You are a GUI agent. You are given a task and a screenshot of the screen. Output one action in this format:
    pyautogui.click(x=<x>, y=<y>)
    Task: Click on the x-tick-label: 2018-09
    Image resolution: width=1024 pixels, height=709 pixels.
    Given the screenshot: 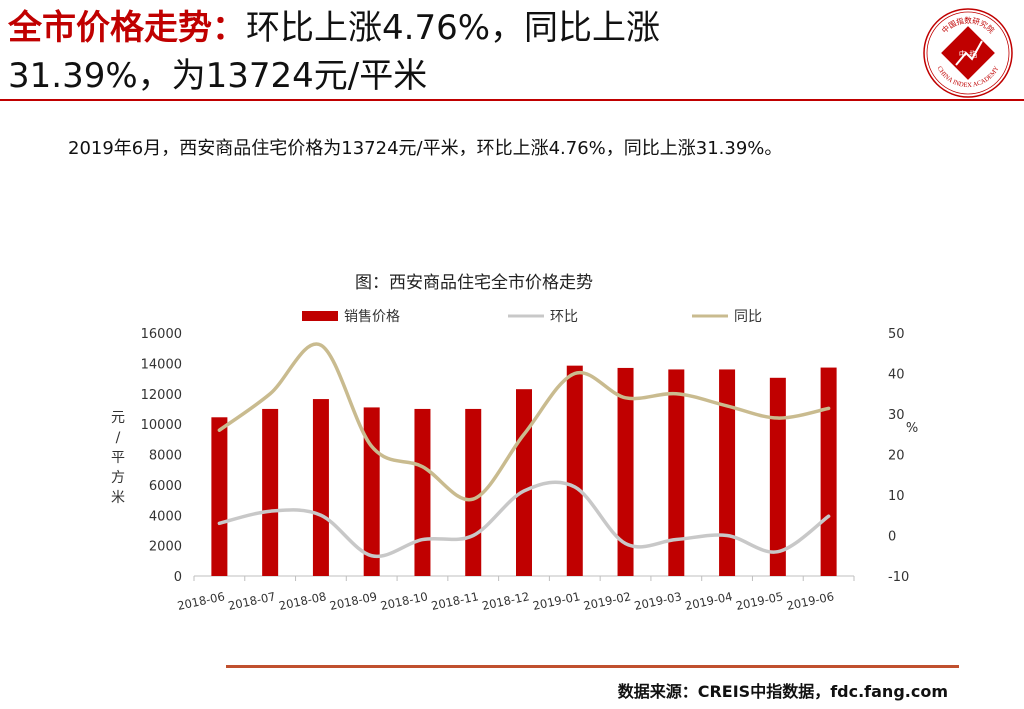 What is the action you would take?
    pyautogui.click(x=353, y=601)
    